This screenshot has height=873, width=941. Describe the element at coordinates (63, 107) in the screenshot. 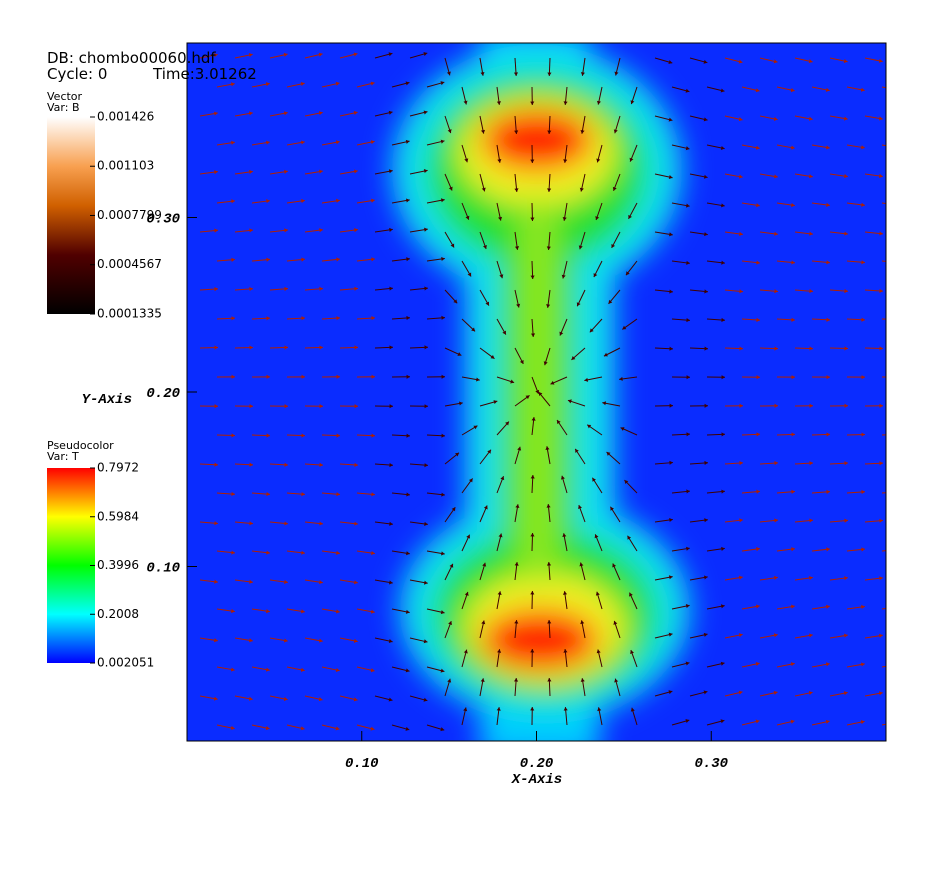

I see `legend-var: Var: B` at that location.